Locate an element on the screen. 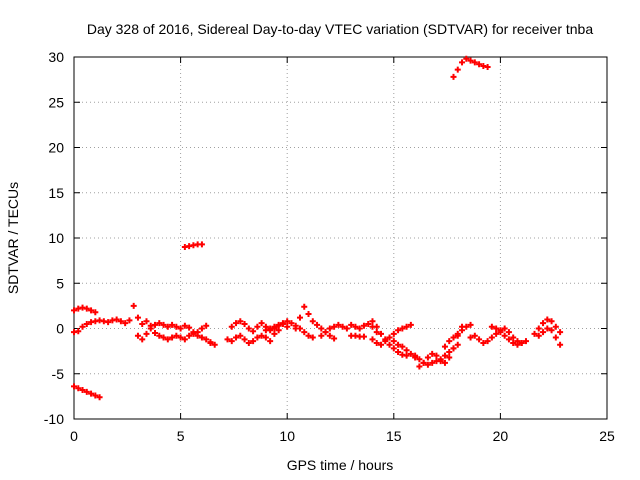 Image resolution: width=640 pixels, height=480 pixels. x-tick-label: 0 is located at coordinates (74, 436).